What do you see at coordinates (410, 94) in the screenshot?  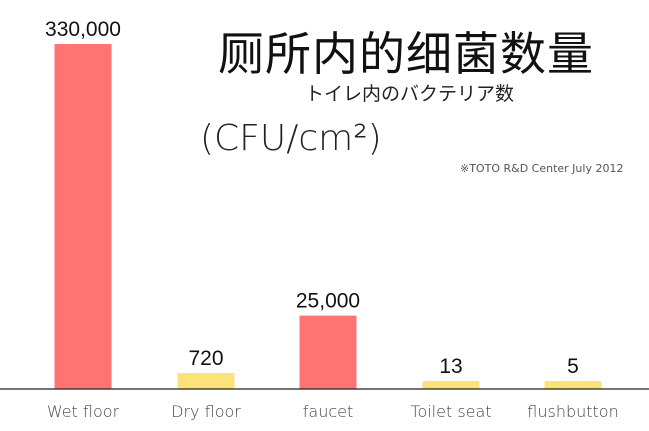 I see `chart-subtitle: トイレ内のバクテリア数` at bounding box center [410, 94].